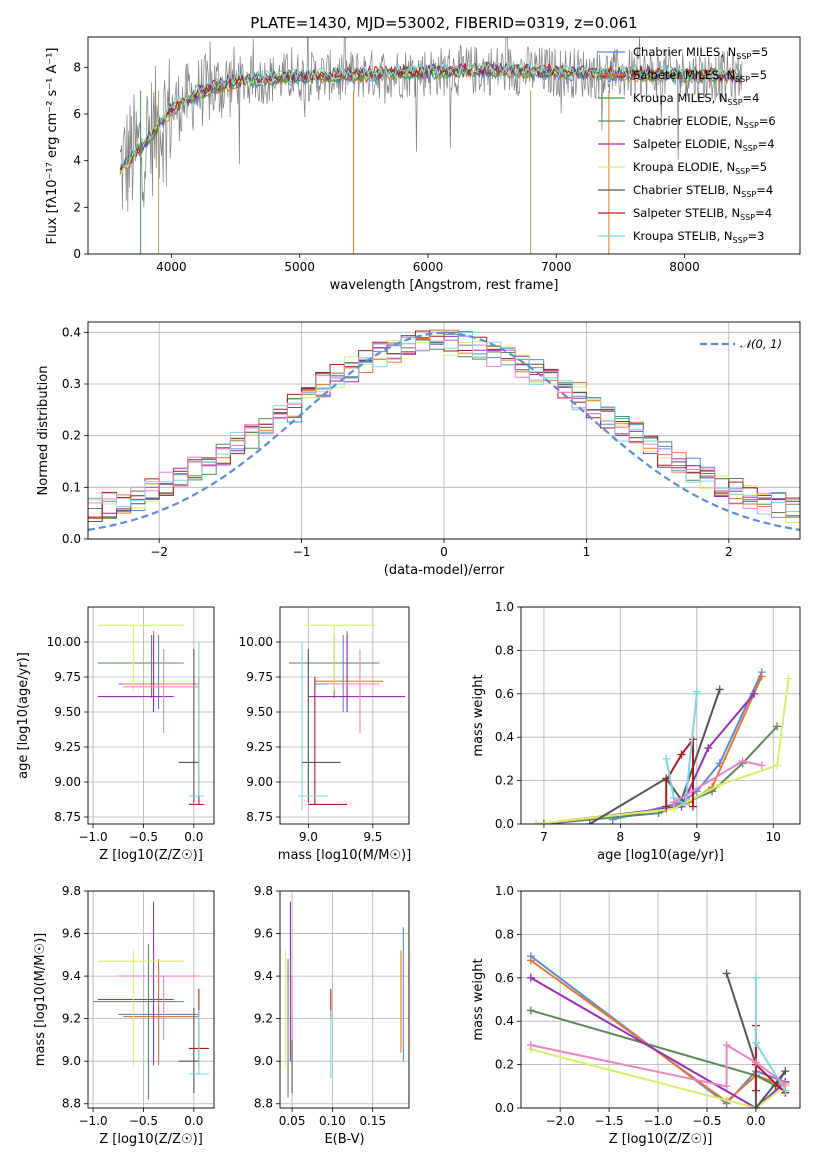  I want to click on x-tick-label: 0.10, so click(332, 1121).